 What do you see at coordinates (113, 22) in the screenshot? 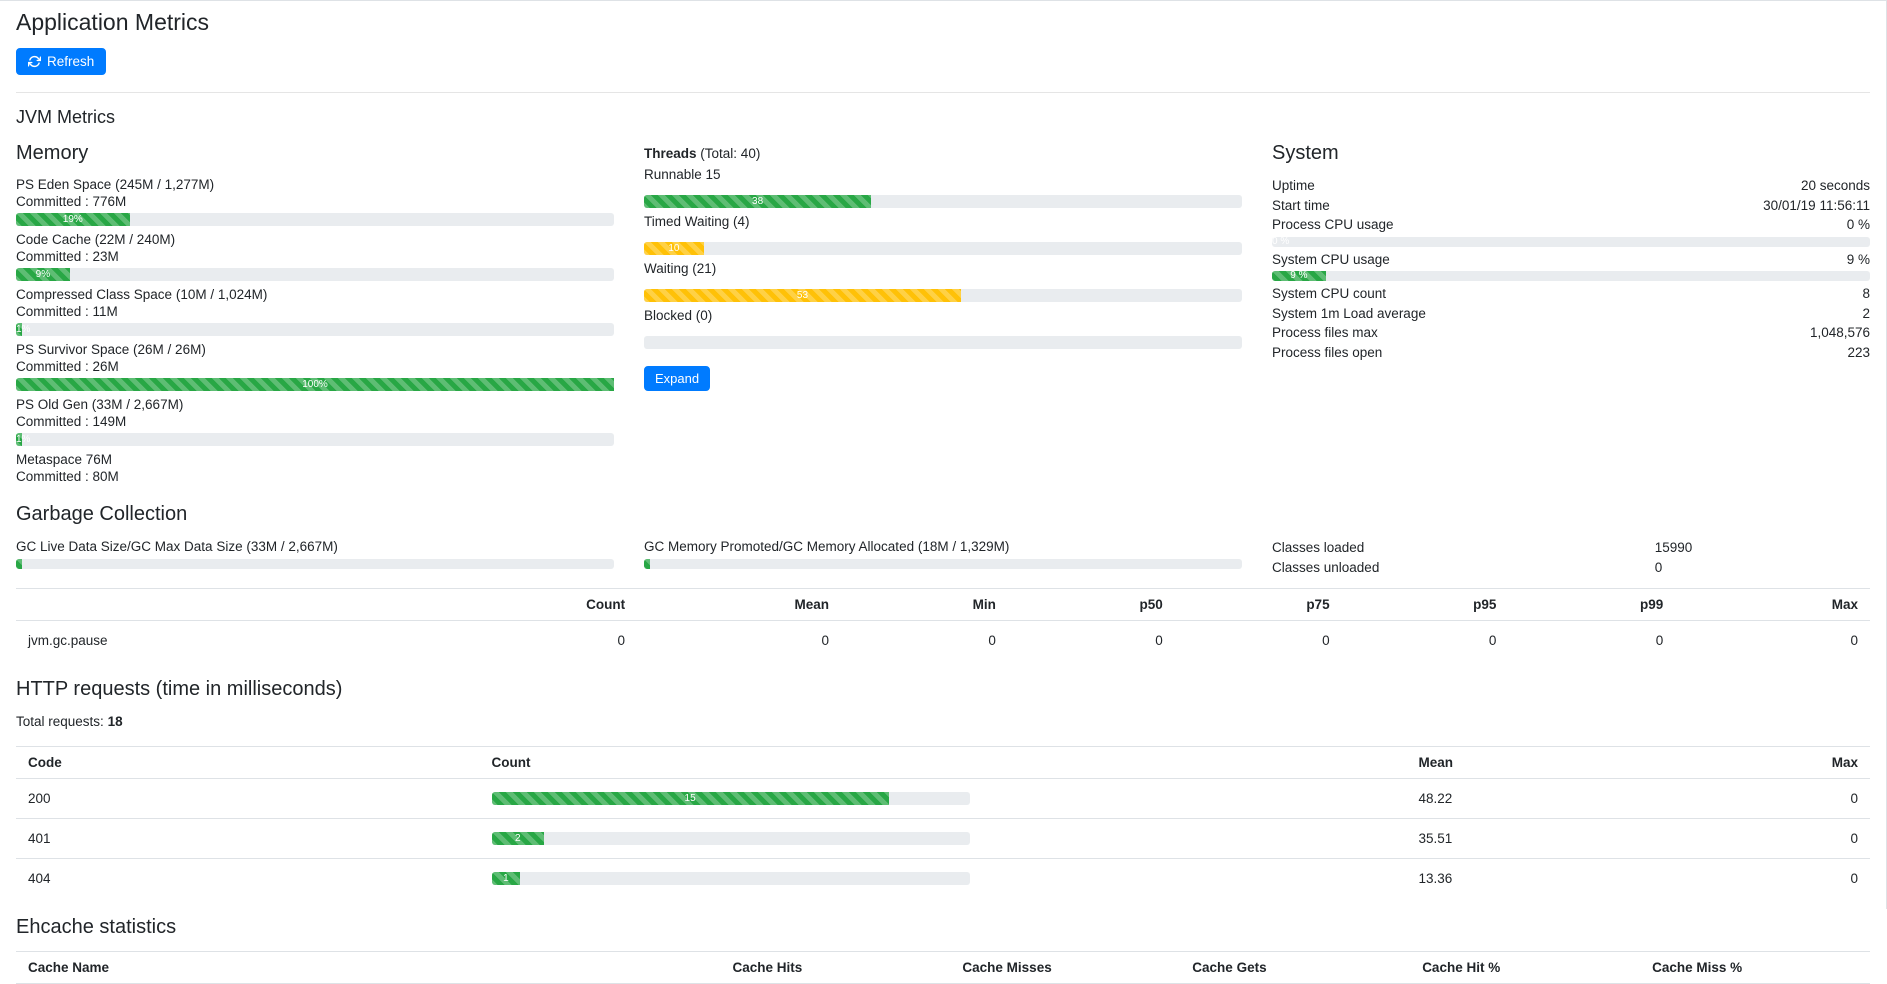
I see `page-title: Application Metrics` at bounding box center [113, 22].